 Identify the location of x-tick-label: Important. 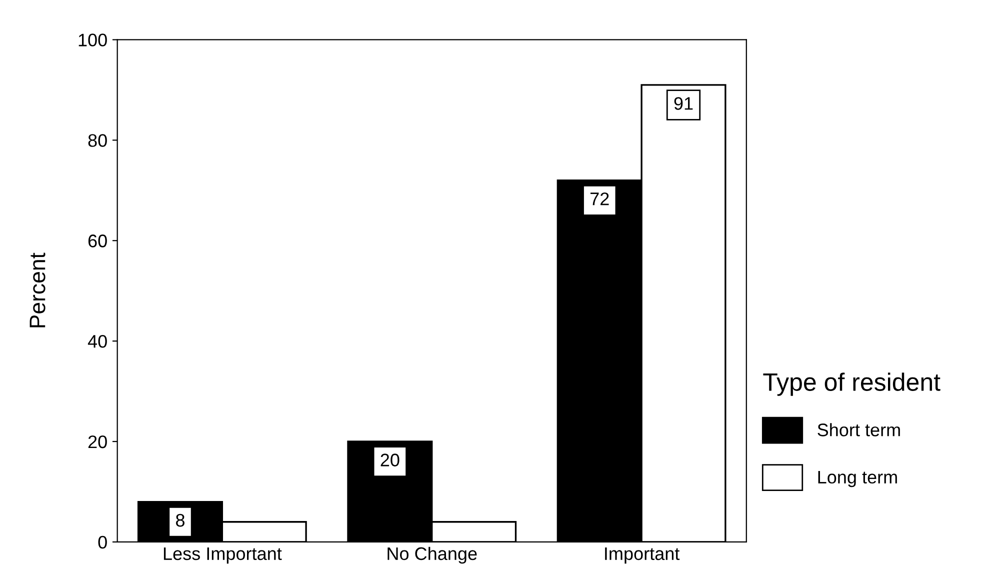
(642, 555).